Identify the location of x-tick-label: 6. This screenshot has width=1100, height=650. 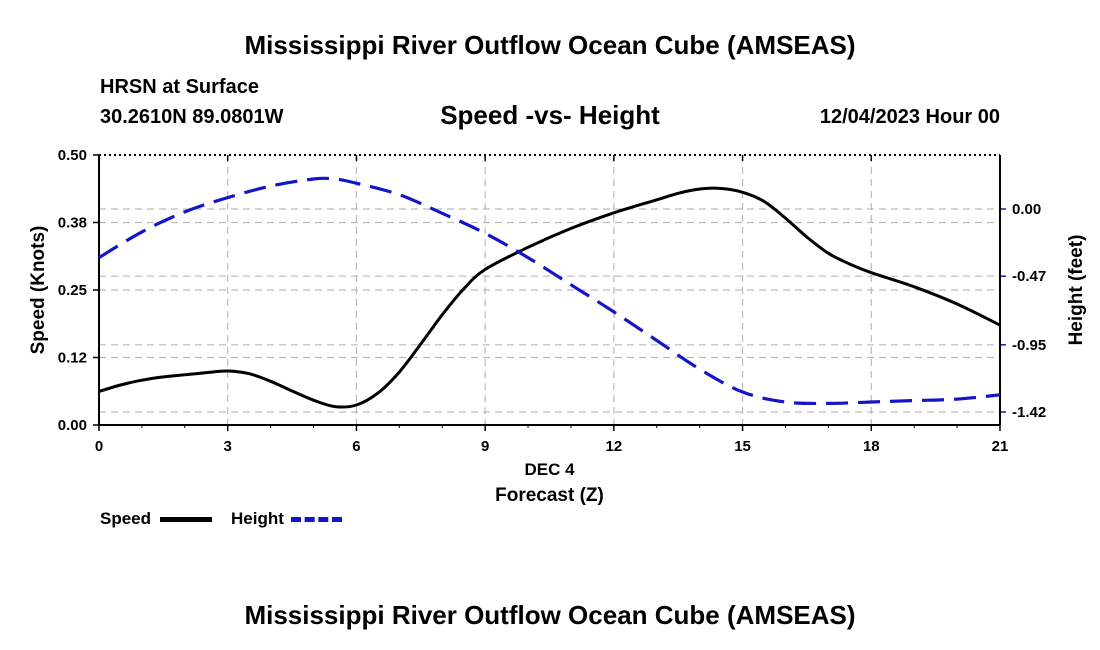
(356, 446).